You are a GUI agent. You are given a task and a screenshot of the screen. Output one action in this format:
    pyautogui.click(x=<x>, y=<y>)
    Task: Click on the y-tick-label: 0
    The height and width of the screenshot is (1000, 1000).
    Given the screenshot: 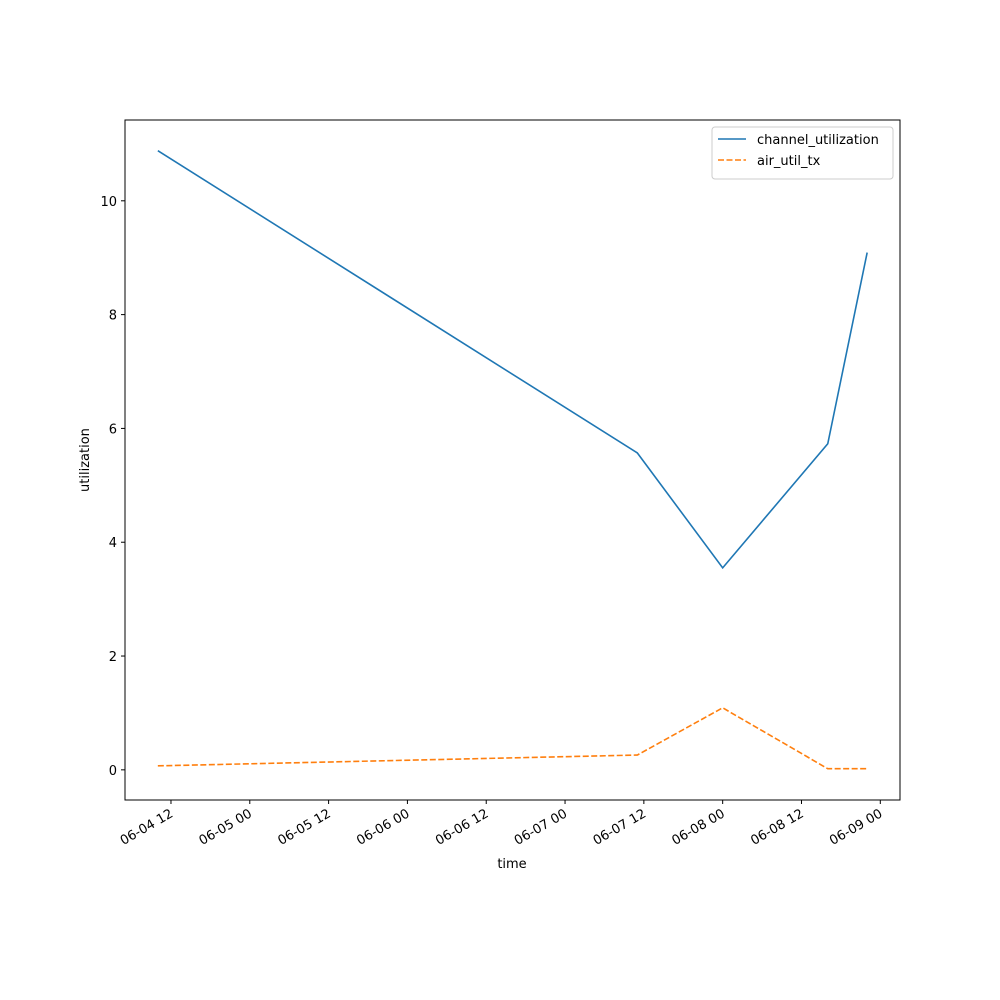 What is the action you would take?
    pyautogui.click(x=113, y=771)
    